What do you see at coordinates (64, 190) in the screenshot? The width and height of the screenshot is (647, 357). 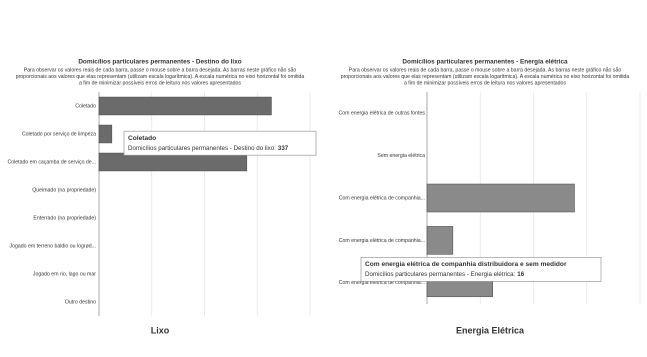 I see `y-tick-label: Queimado (na propriedade)` at bounding box center [64, 190].